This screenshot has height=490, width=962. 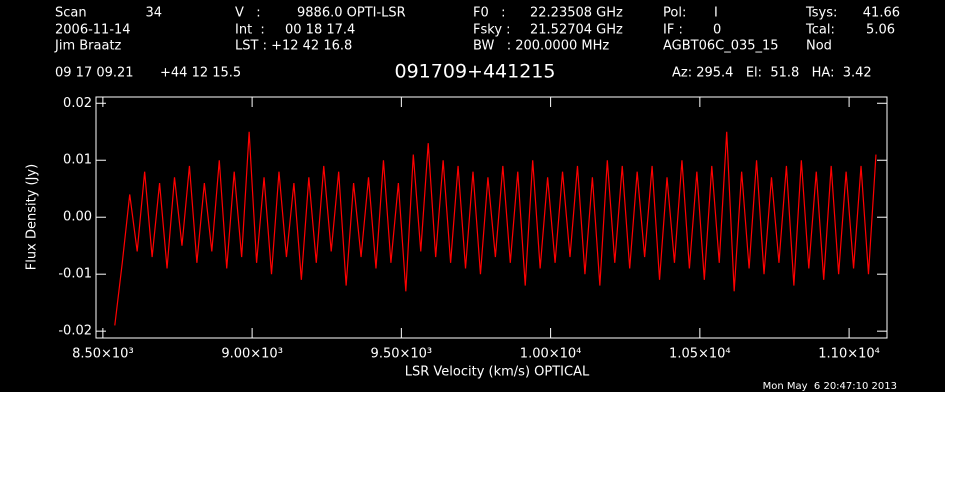 I want to click on header-text: 00 18 17.4, so click(x=320, y=30).